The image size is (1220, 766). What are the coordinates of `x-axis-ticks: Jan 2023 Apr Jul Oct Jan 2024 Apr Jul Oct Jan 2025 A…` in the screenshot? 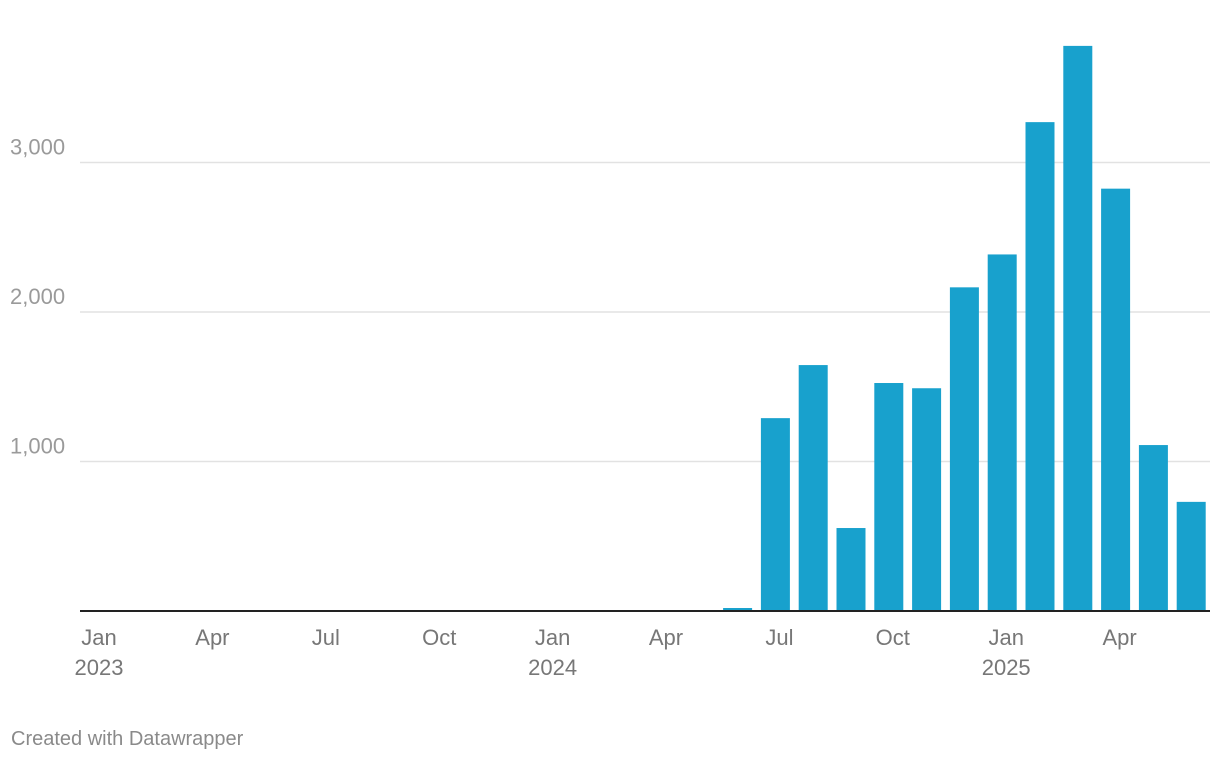 It's located at (606, 652).